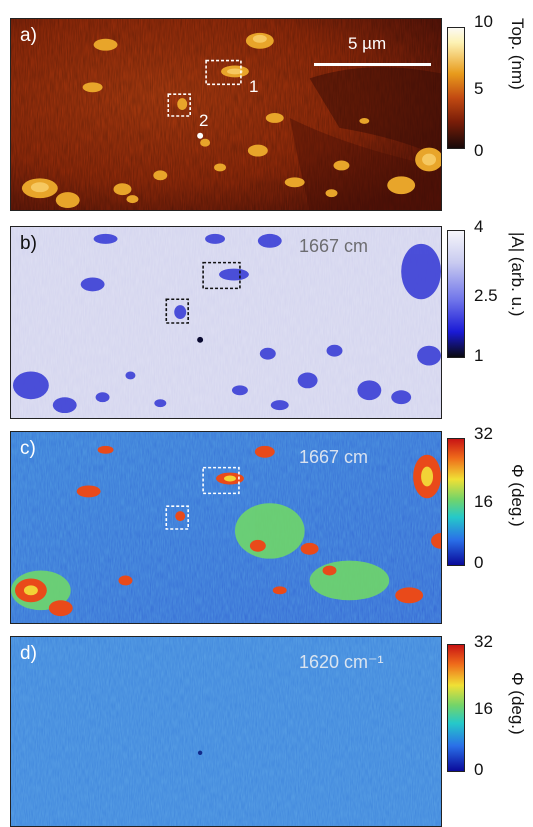 This screenshot has width=533, height=827. I want to click on colorbar-d-tick-mid: 16, so click(483, 708).